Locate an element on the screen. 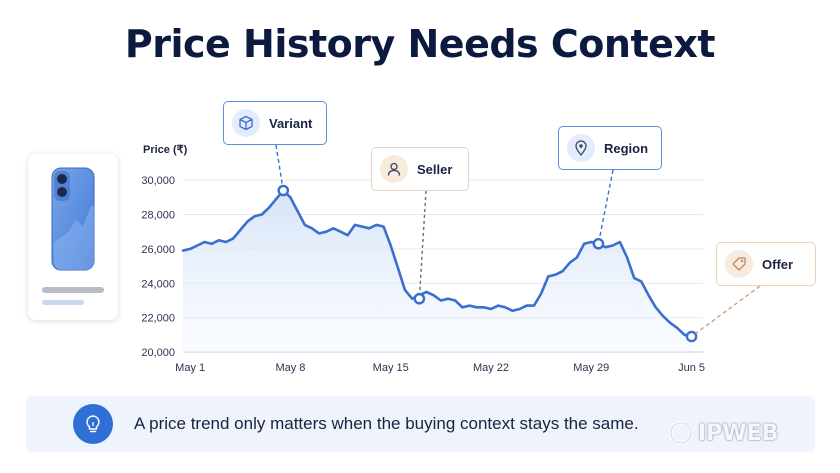  offer-label: Offer is located at coordinates (778, 264).